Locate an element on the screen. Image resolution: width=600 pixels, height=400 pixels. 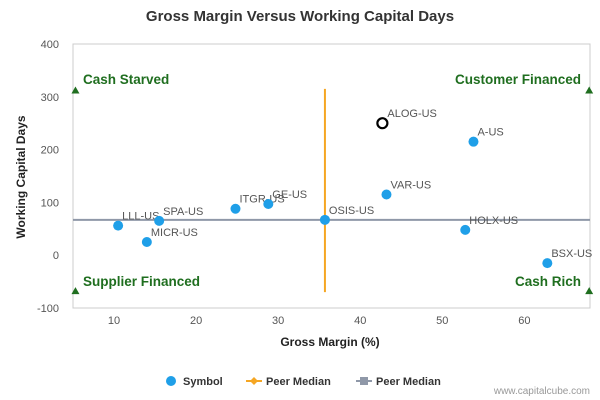
chart-title: Gross Margin Versus Working Capital Days is located at coordinates (300, 16).